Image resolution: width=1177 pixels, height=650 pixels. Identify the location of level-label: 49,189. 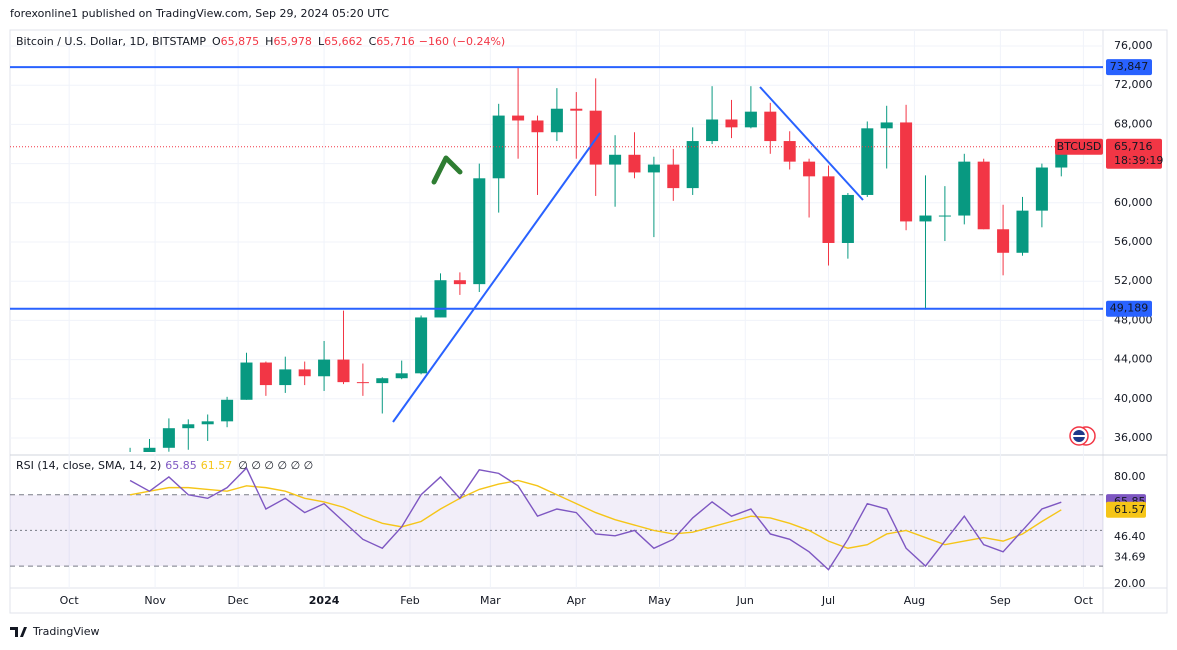
(1129, 308).